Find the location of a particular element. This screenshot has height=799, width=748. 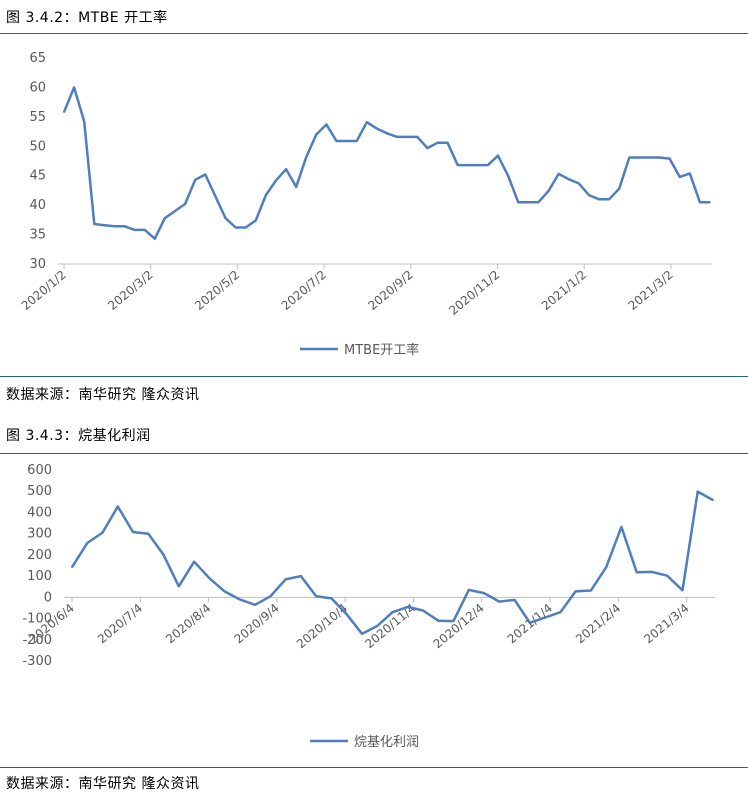

chart2-y-tick-label: 500 is located at coordinates (39, 491).